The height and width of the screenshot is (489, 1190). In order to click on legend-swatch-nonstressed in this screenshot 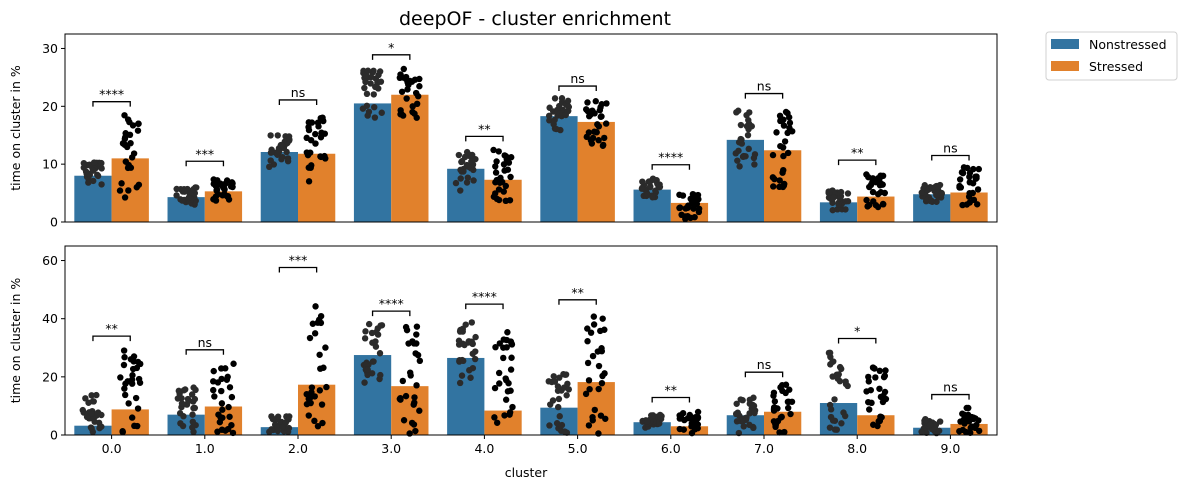, I will do `click(1065, 44)`.